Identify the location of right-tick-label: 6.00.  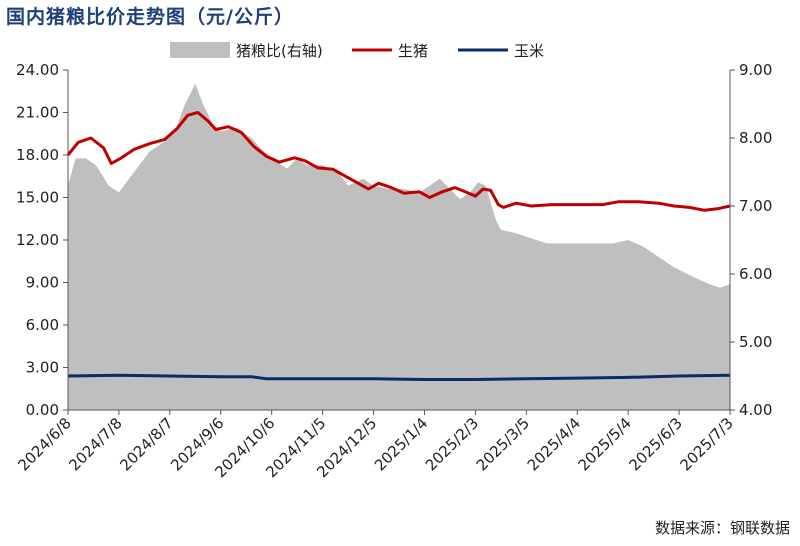
(755, 274).